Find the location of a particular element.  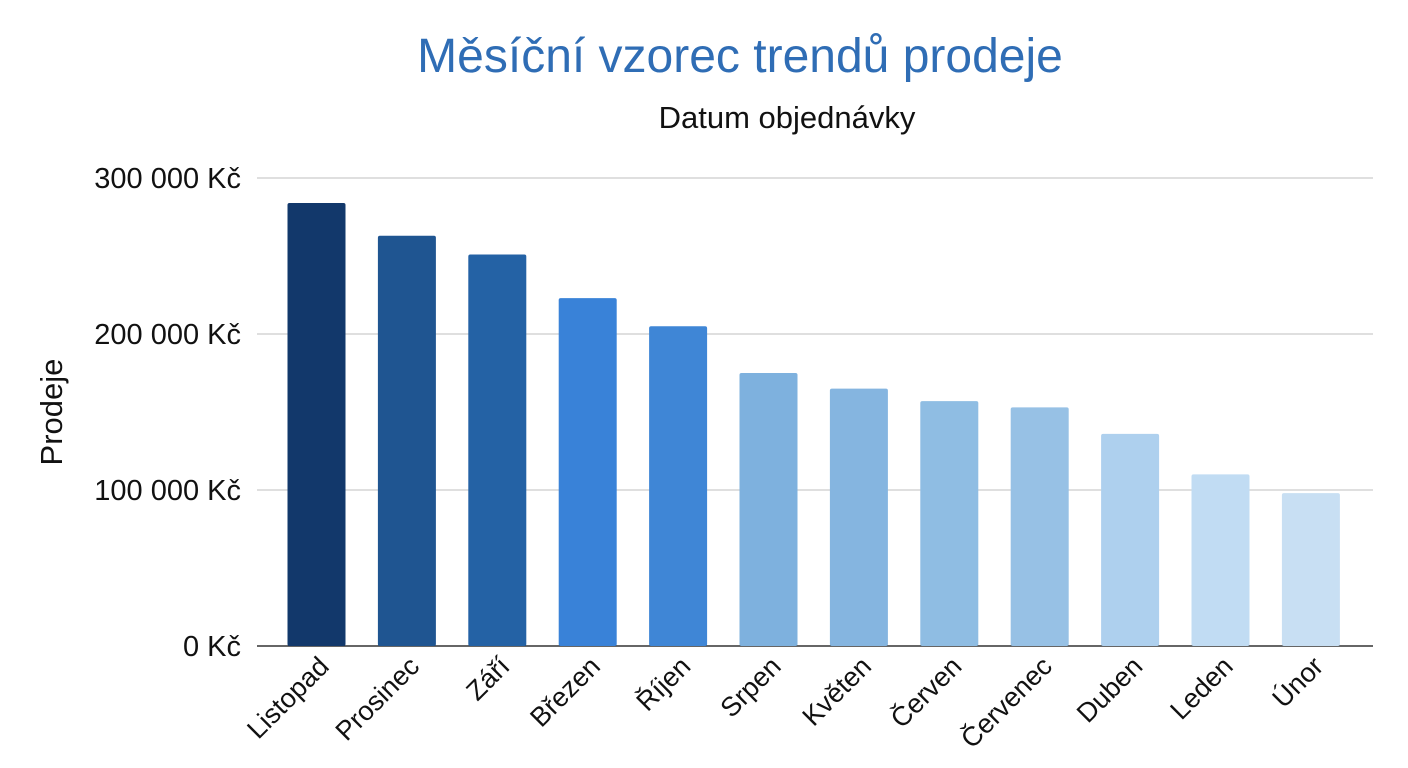

x-tick-label: Srpen is located at coordinates (751, 687).